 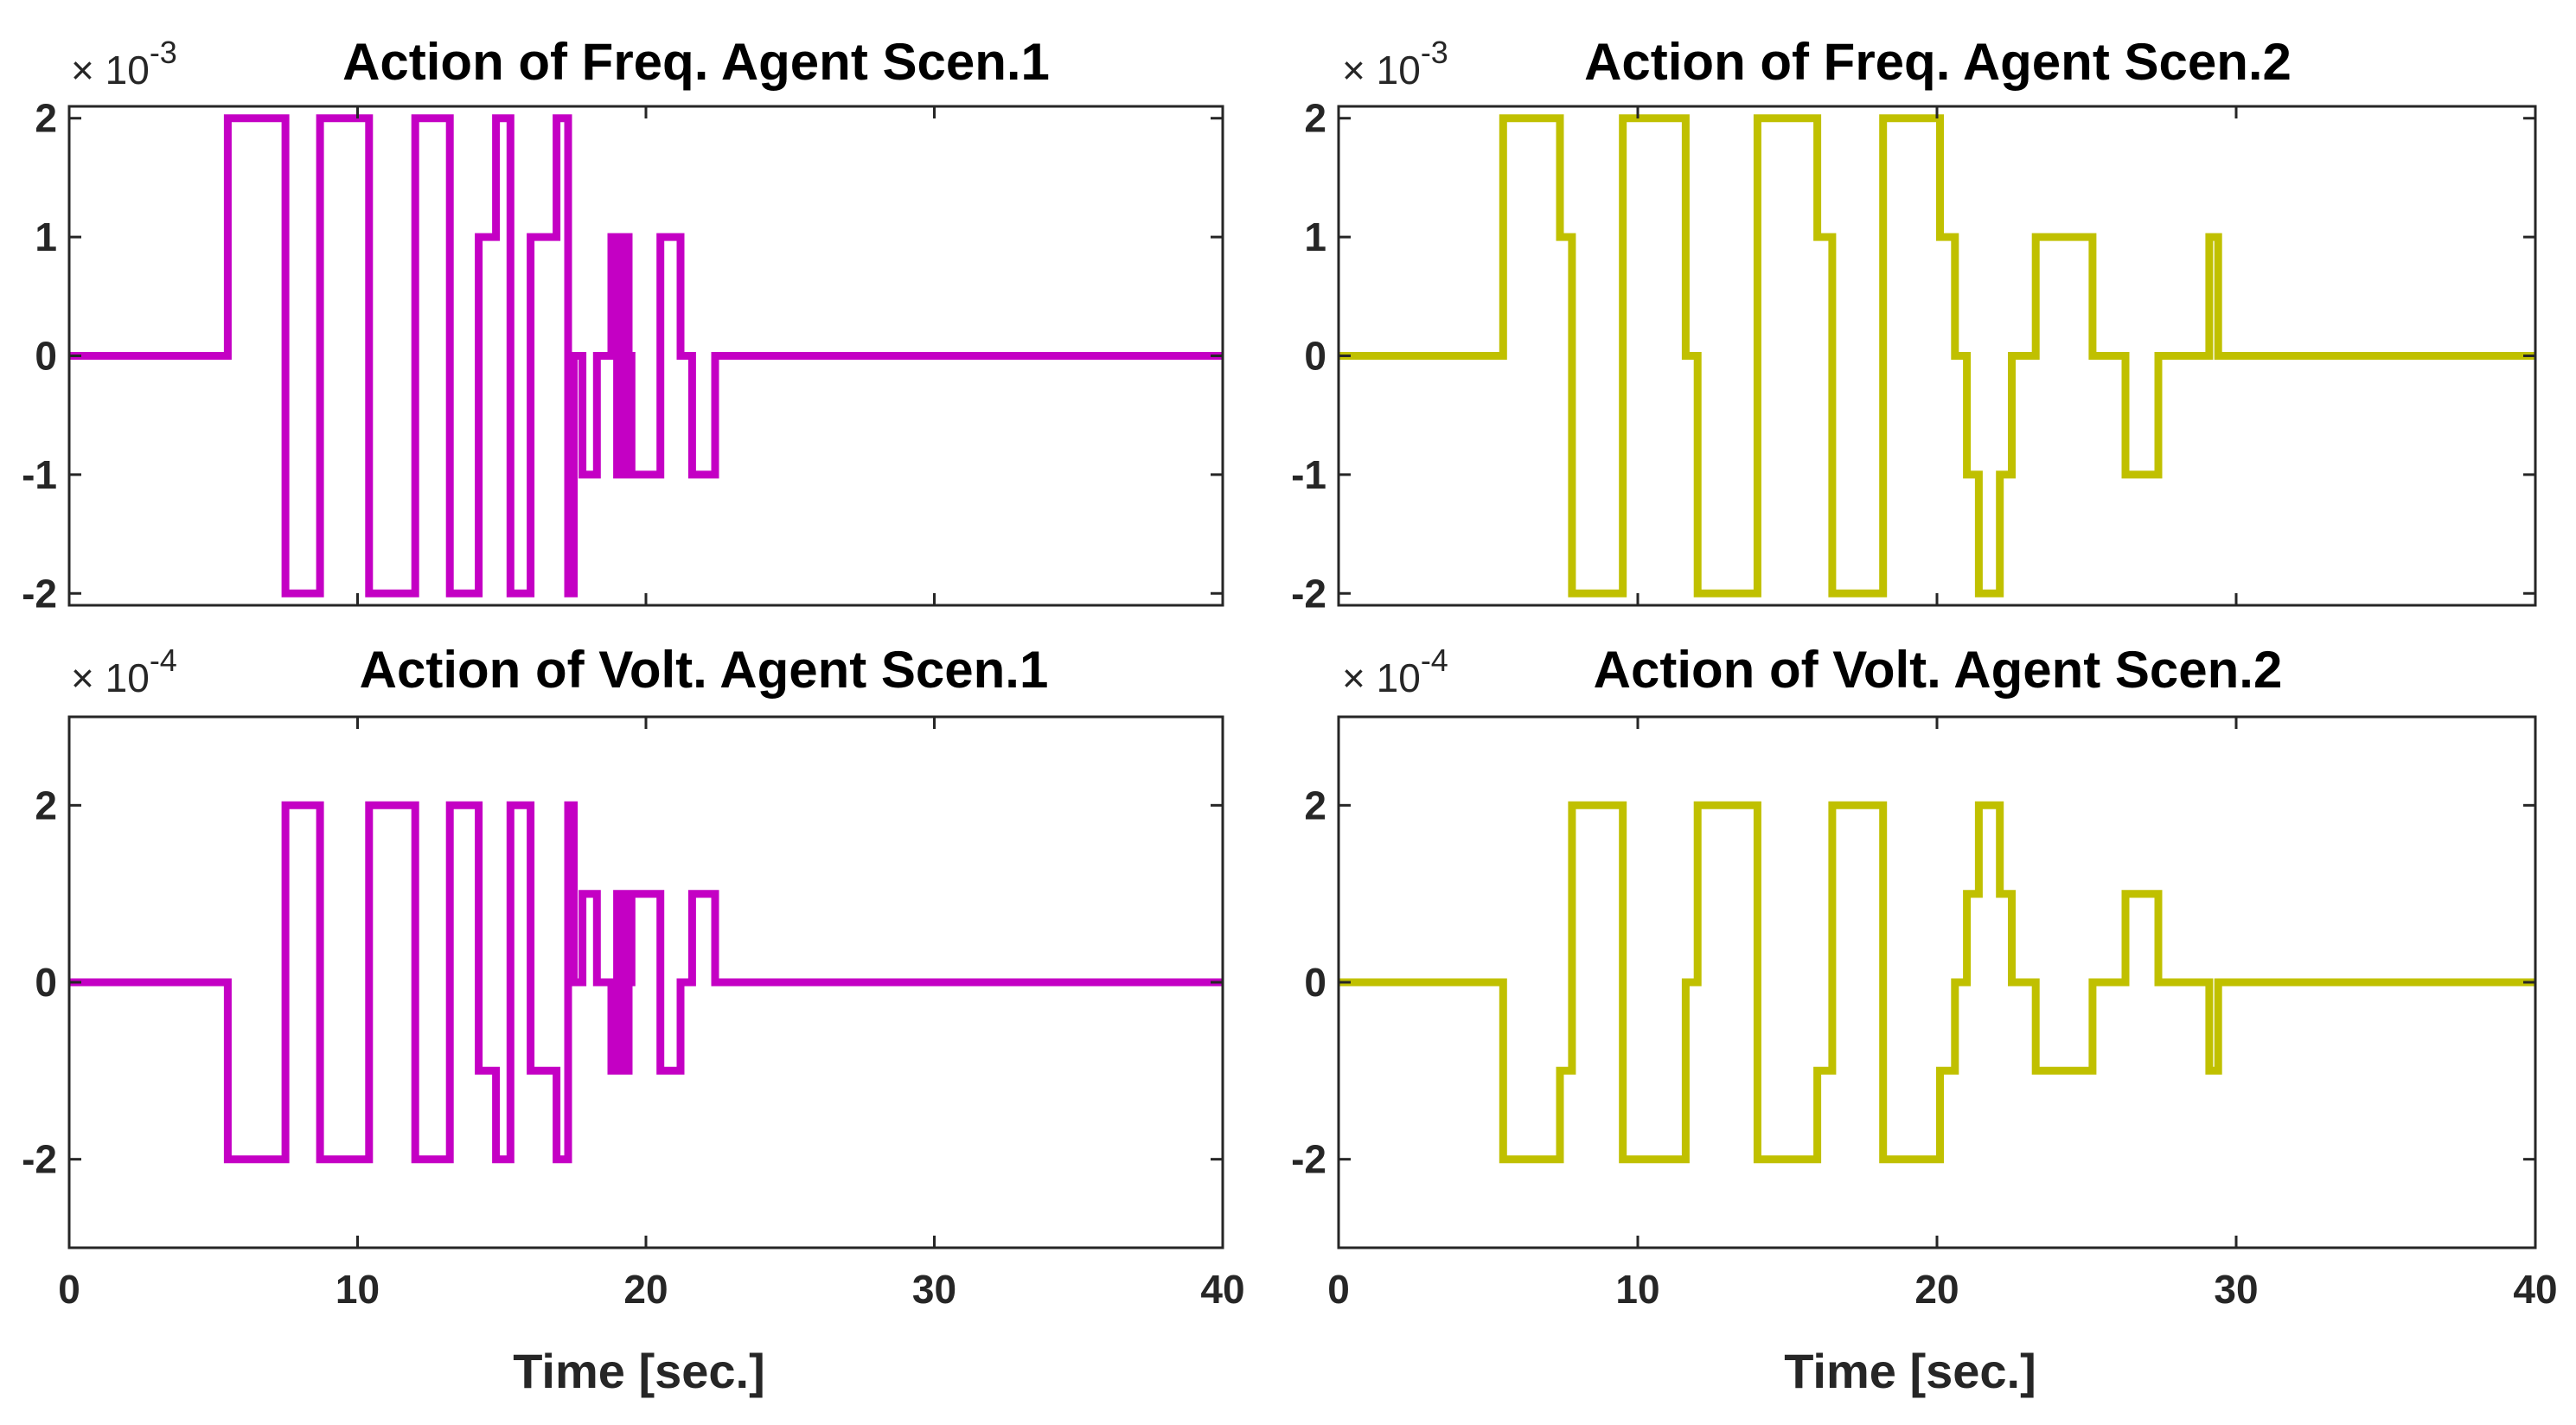 What do you see at coordinates (696, 62) in the screenshot?
I see `panel-title: Action of Freq. Agent Scen.1` at bounding box center [696, 62].